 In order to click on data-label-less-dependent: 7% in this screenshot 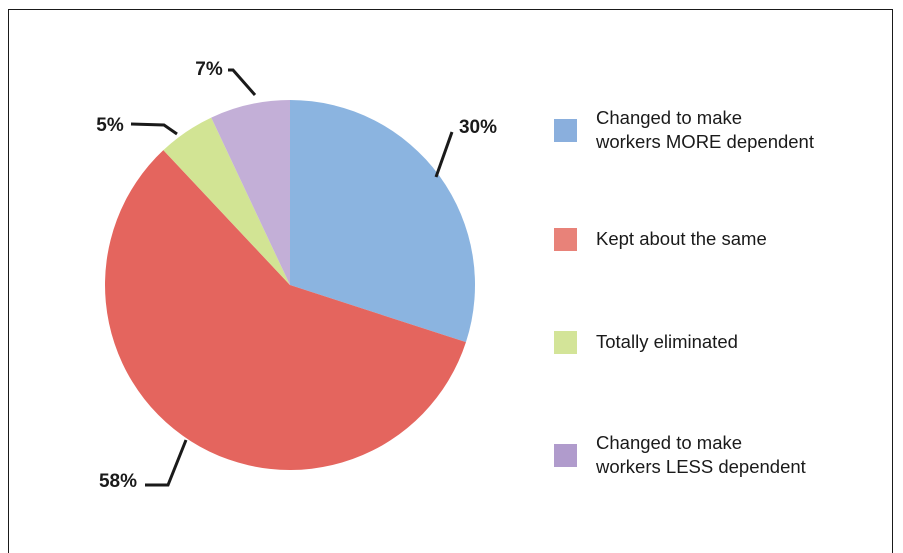, I will do `click(209, 69)`.